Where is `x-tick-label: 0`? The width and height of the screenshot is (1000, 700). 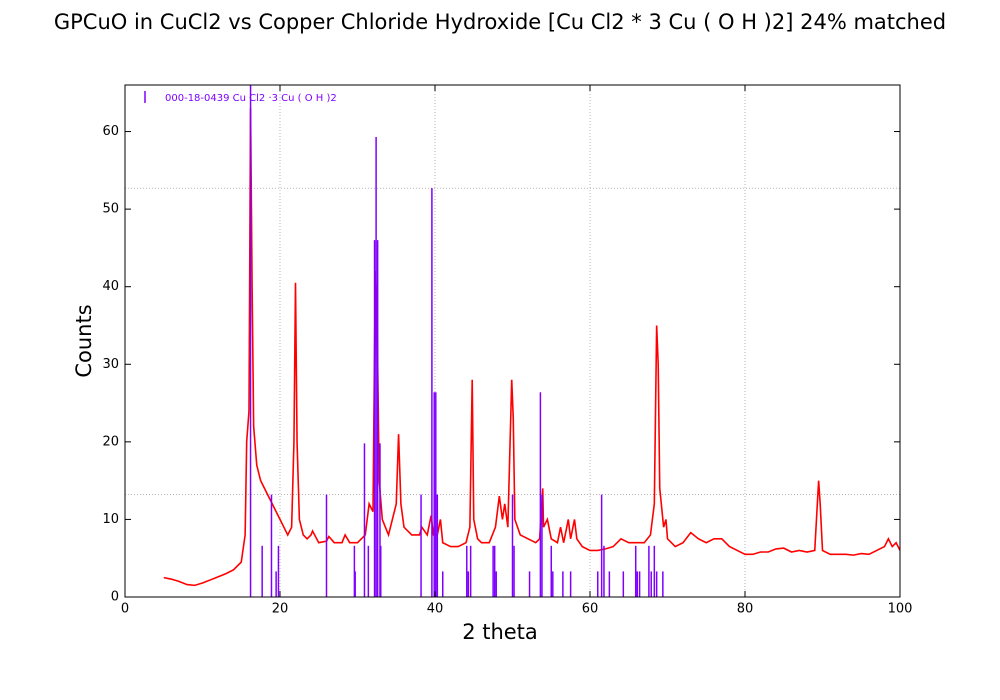
x-tick-label: 0 is located at coordinates (125, 609).